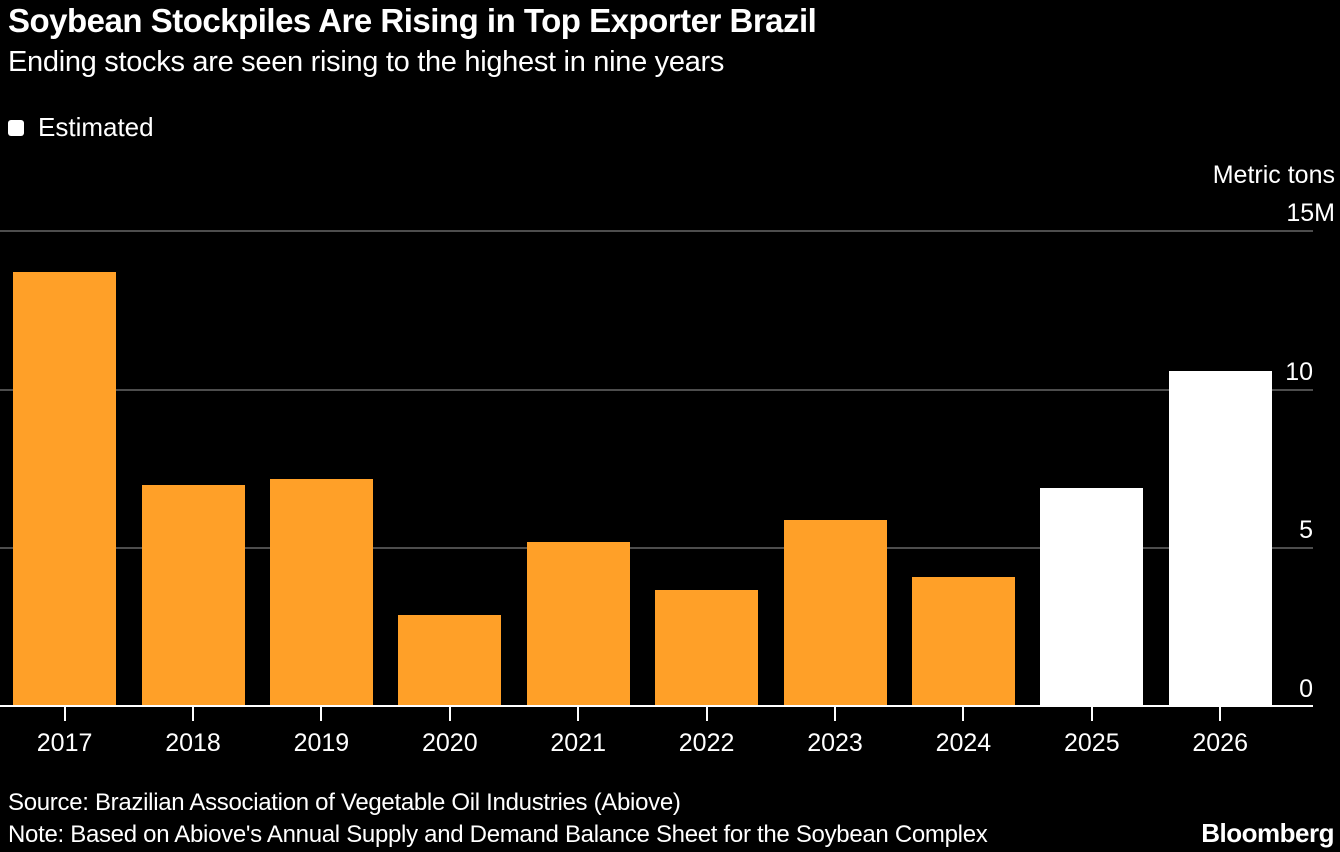 The image size is (1340, 852). Describe the element at coordinates (1220, 538) in the screenshot. I see `bar-2026` at that location.